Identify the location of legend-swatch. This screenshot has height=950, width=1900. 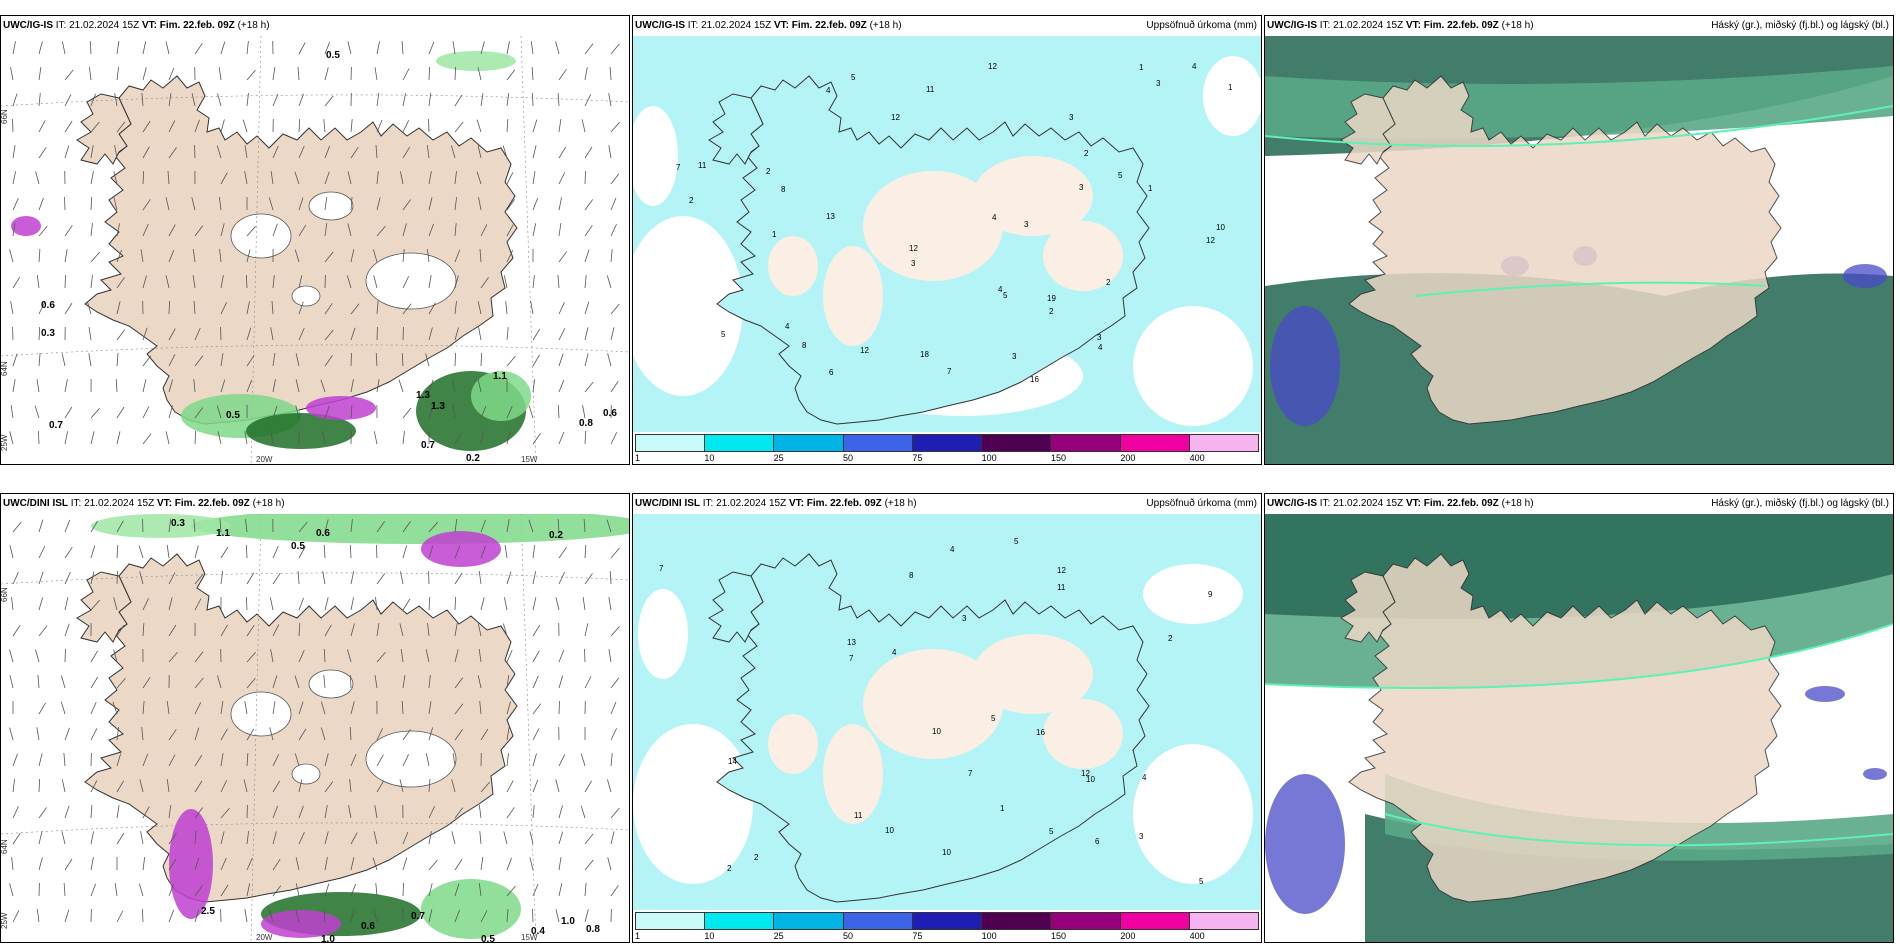
(1086, 921).